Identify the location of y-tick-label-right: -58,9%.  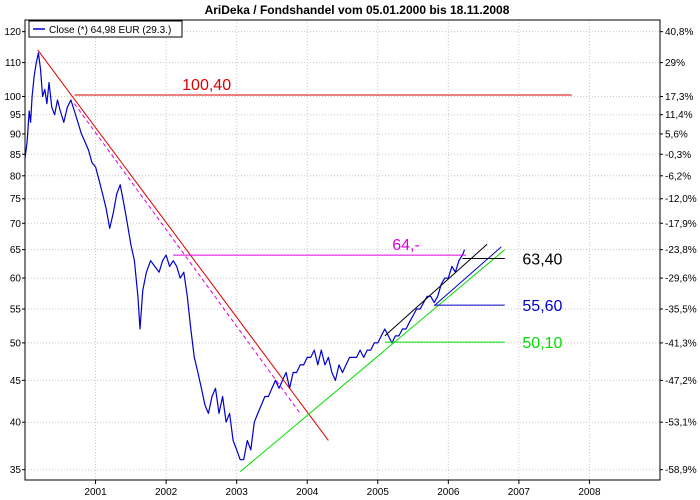
(681, 470).